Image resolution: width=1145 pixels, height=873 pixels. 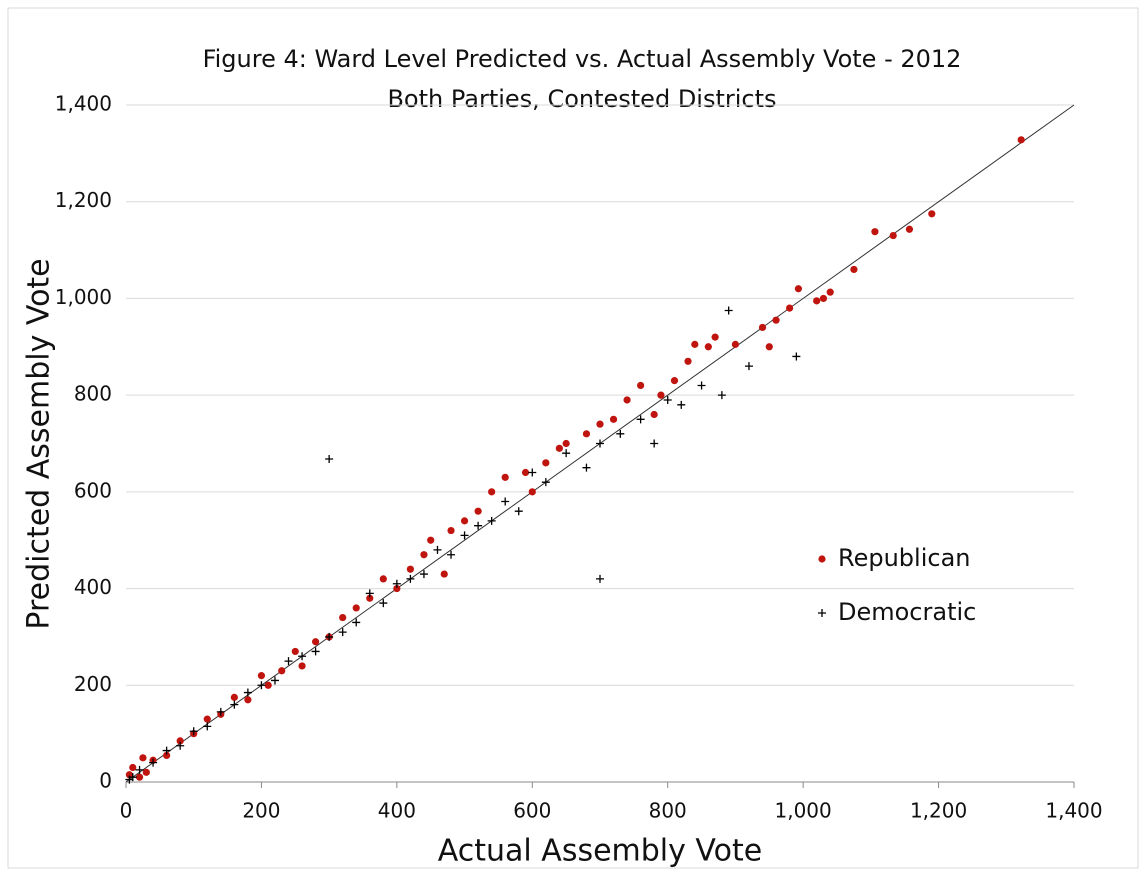 What do you see at coordinates (93, 490) in the screenshot?
I see `y-tick-label: 600` at bounding box center [93, 490].